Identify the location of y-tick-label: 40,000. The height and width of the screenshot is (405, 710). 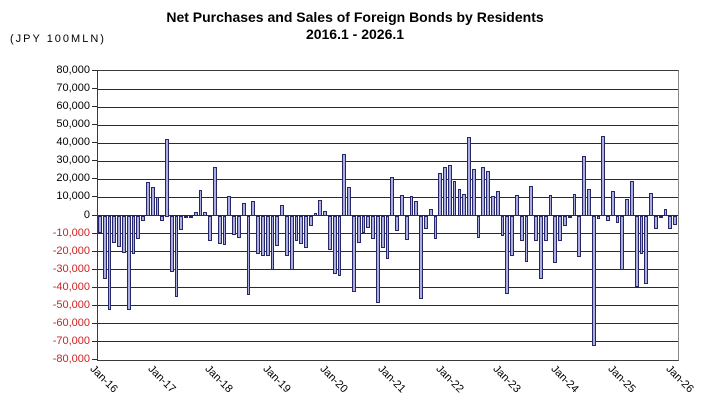
(73, 142).